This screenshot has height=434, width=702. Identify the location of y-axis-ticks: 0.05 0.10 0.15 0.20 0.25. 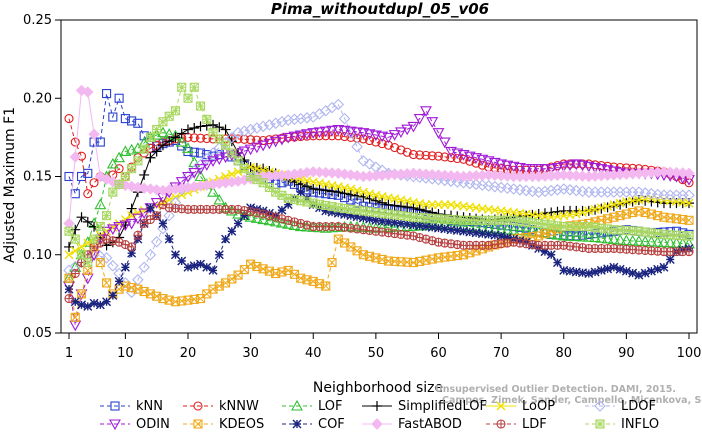
(42, 177).